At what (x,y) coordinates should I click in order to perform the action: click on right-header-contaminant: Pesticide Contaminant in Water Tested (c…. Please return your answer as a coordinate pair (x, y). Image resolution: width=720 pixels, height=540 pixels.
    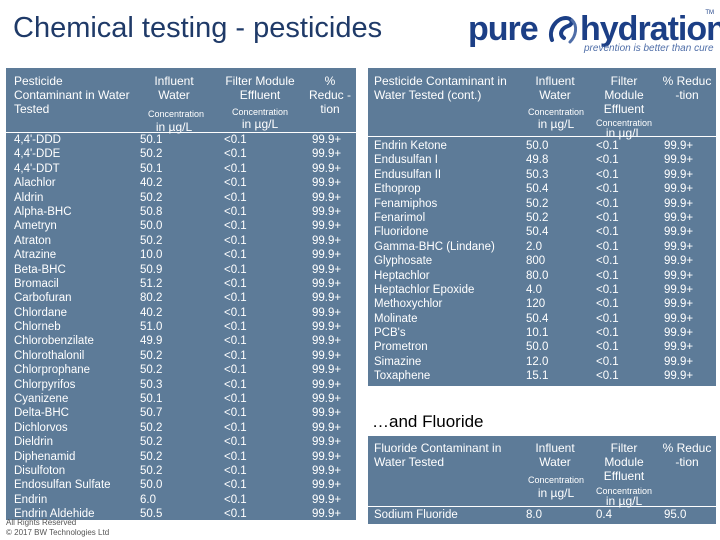
    Looking at the image, I should click on (440, 88).